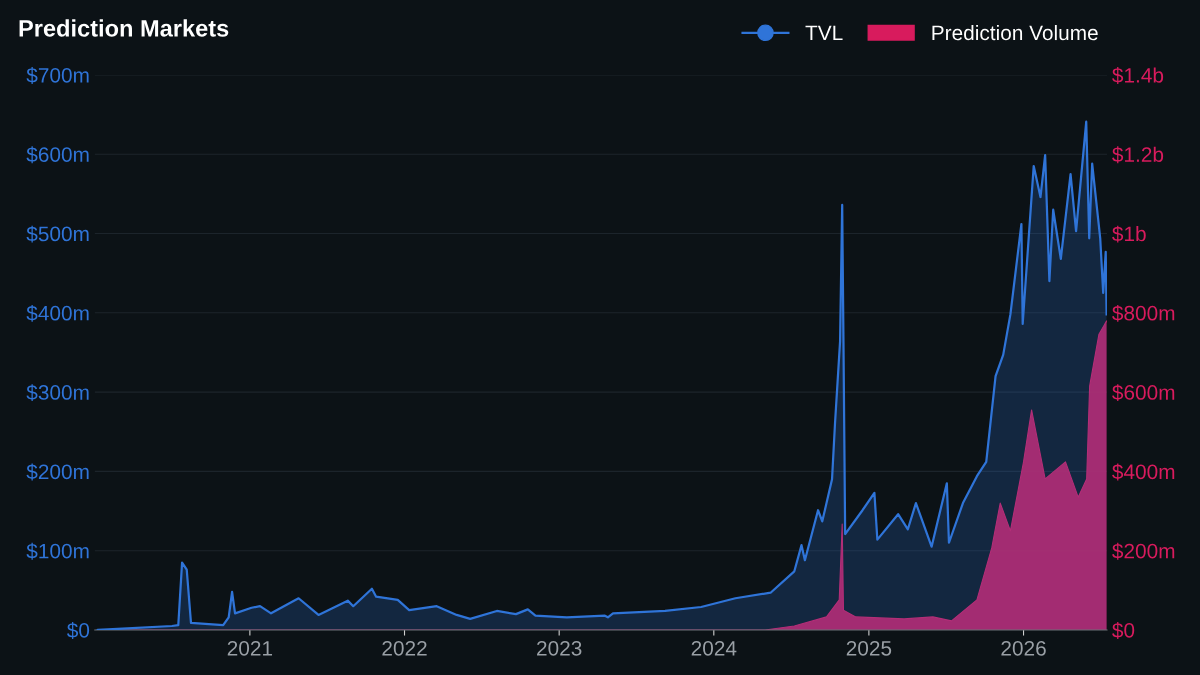 This screenshot has height=675, width=1200. Describe the element at coordinates (404, 648) in the screenshot. I see `x-tick-label: 2022` at that location.